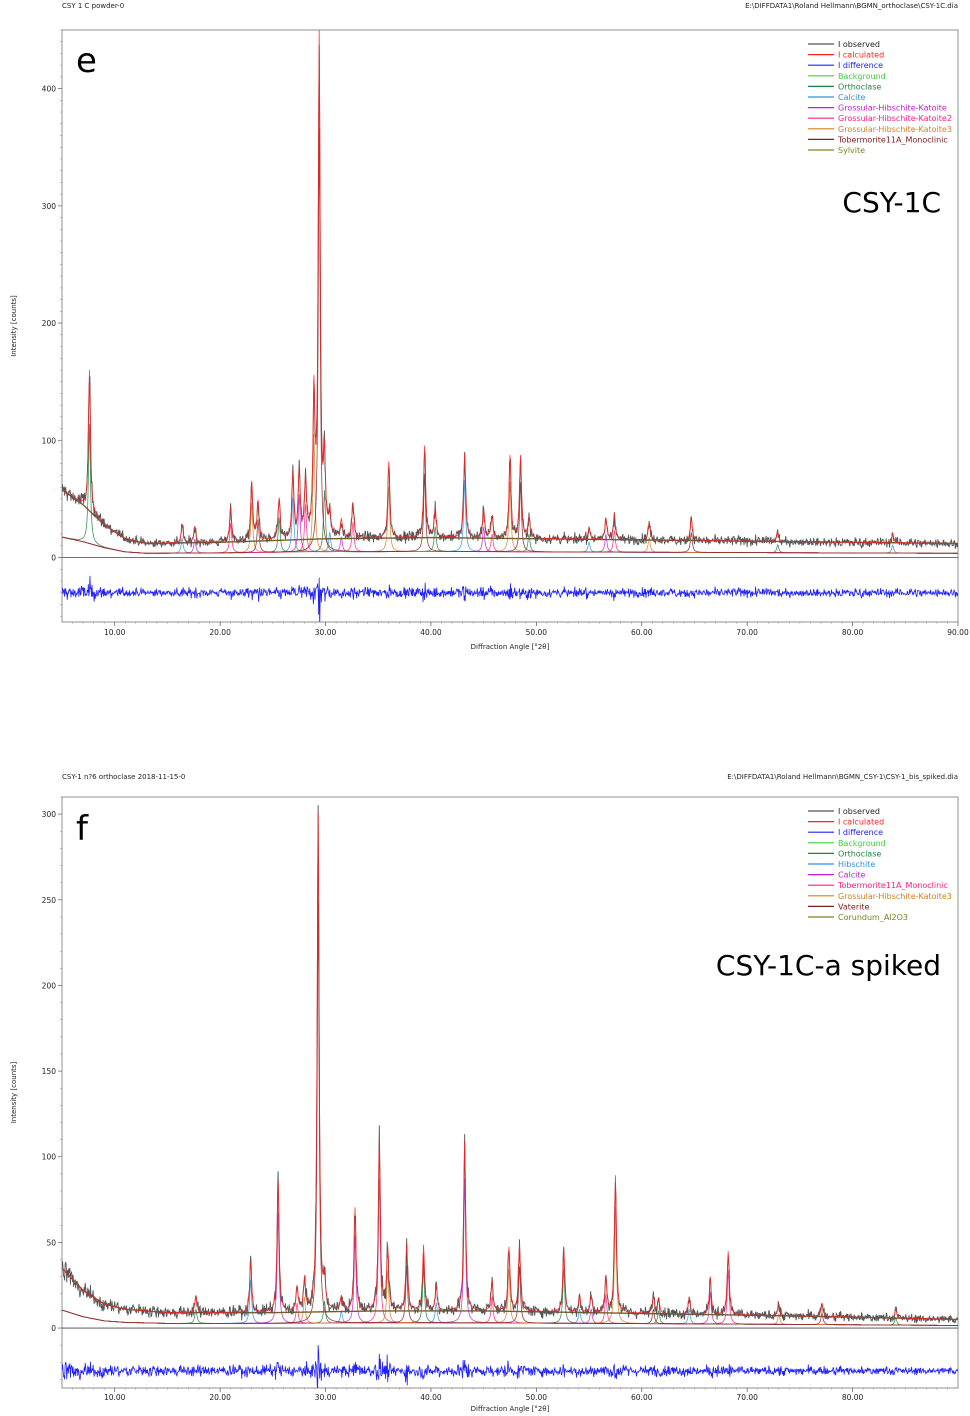  What do you see at coordinates (873, 917) in the screenshot?
I see `legend-label: Corundum_Al2O3` at bounding box center [873, 917].